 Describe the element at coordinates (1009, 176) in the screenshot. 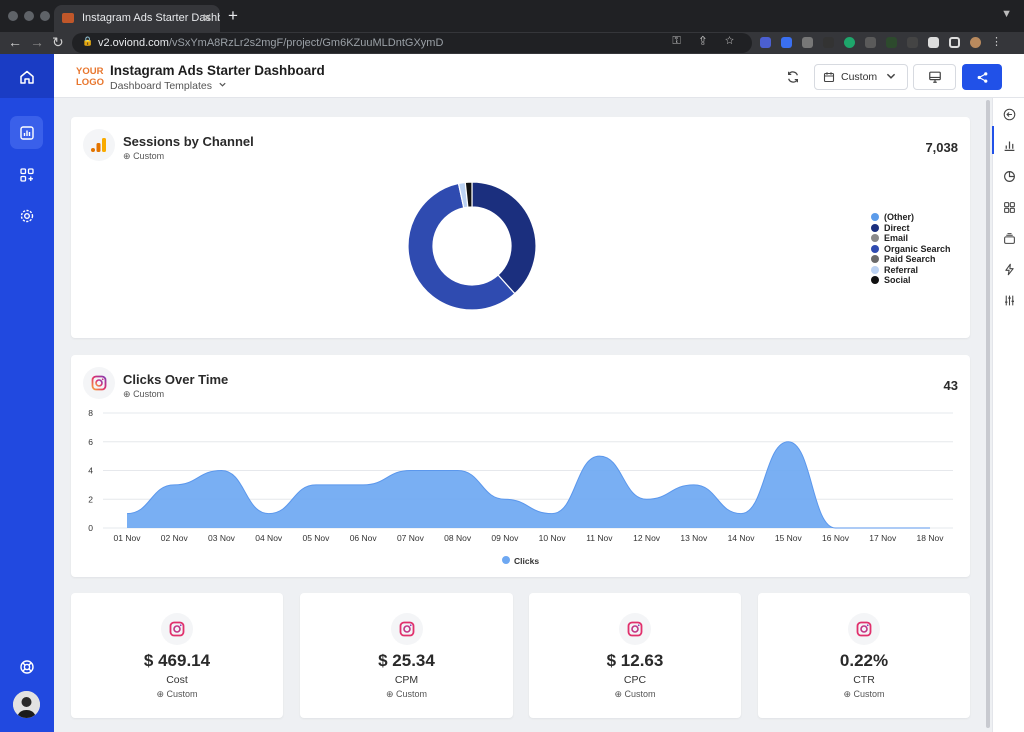

I see `pie-chart-icon` at that location.